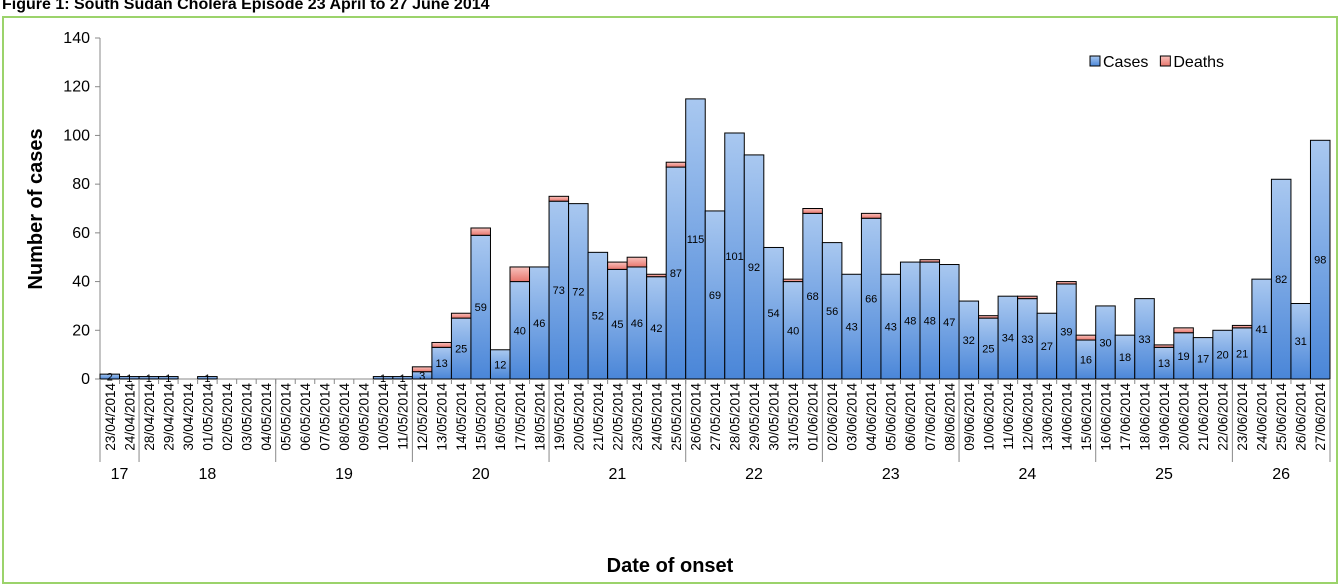 This screenshot has height=585, width=1341. I want to click on data-label: 69, so click(715, 296).